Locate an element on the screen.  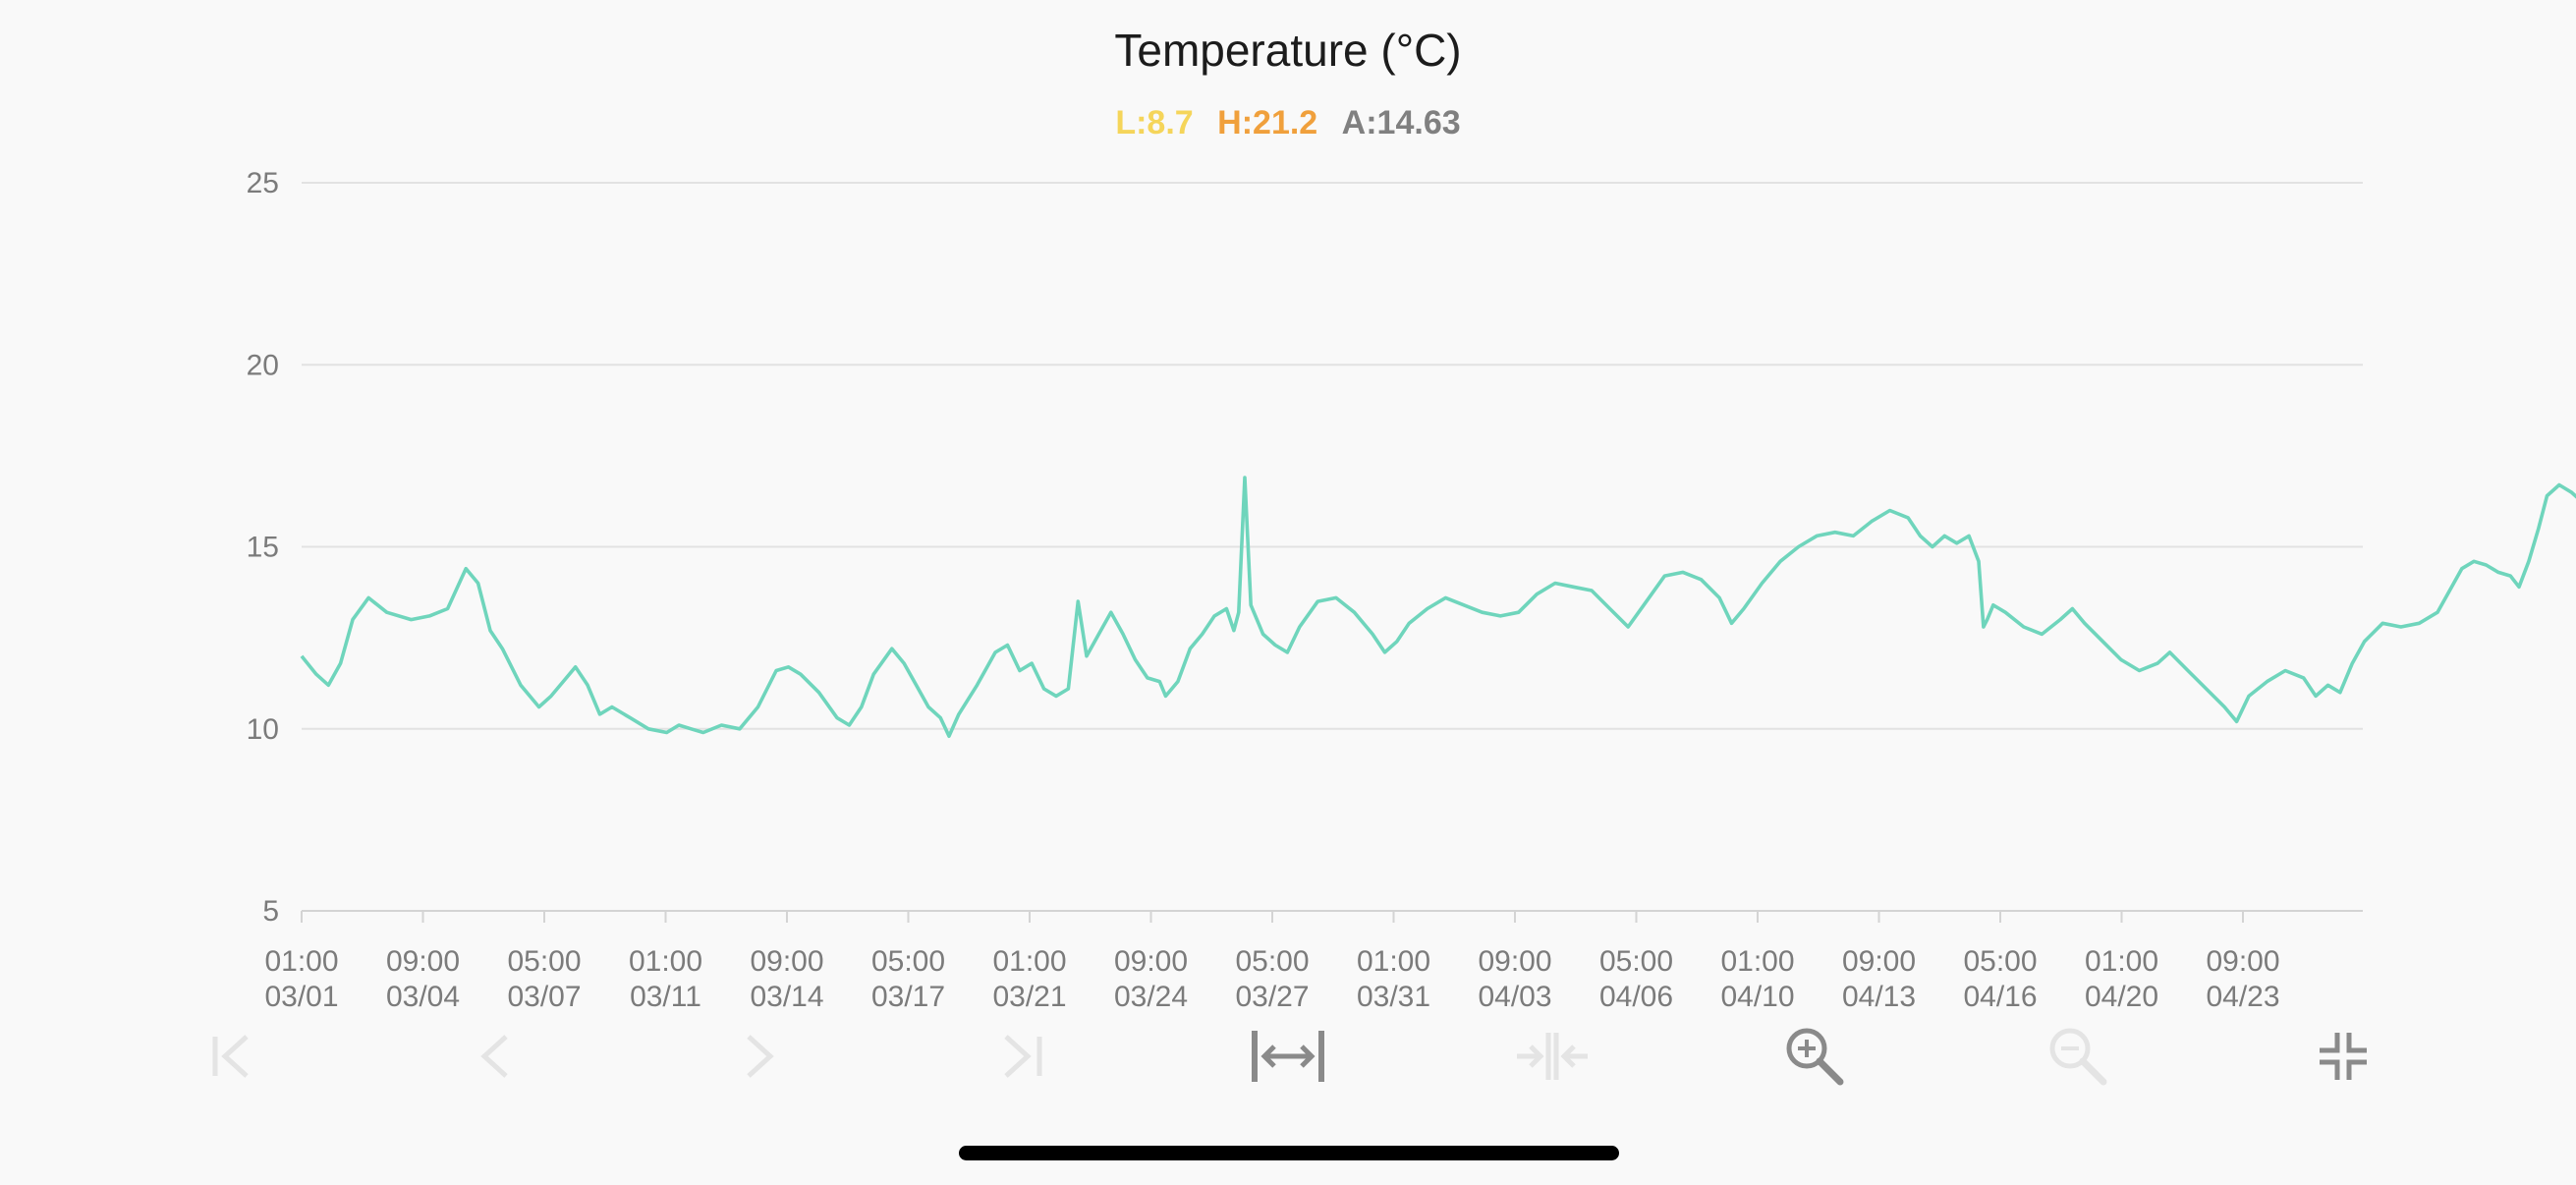
prev-page-button is located at coordinates (496, 1056).